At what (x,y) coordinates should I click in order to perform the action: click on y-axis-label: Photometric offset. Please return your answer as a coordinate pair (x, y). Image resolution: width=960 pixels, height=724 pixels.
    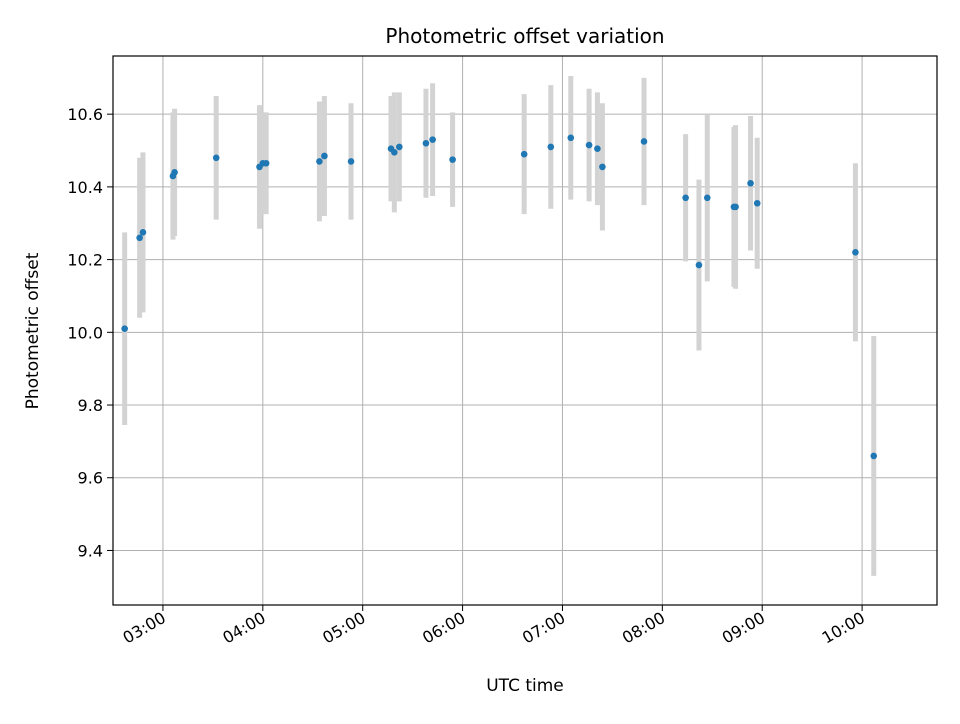
    Looking at the image, I should click on (33, 330).